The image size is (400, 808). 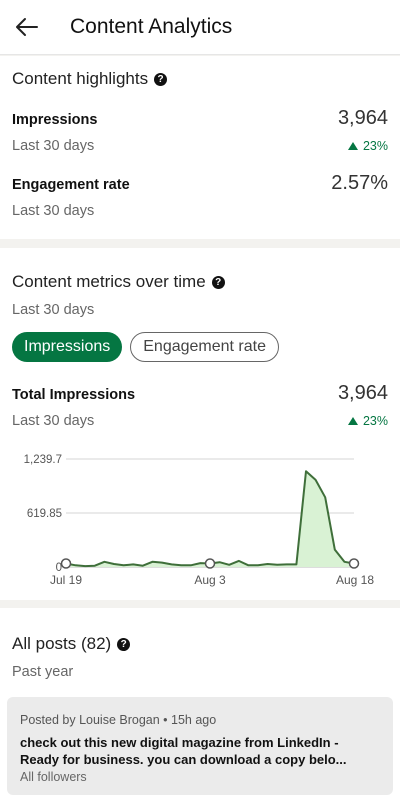 What do you see at coordinates (44, 514) in the screenshot?
I see `y-tick-label: 619.85` at bounding box center [44, 514].